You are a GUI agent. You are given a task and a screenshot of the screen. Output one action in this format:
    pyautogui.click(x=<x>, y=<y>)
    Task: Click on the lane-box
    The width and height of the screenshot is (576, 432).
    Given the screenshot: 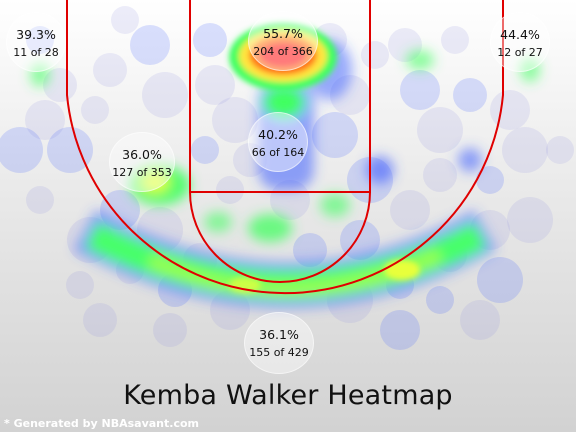 What is the action you would take?
    pyautogui.click(x=280, y=96)
    